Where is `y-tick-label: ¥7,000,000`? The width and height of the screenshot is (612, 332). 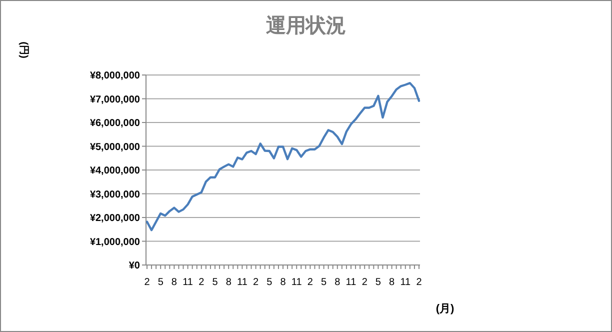 y-tick-label: ¥7,000,000 is located at coordinates (115, 100).